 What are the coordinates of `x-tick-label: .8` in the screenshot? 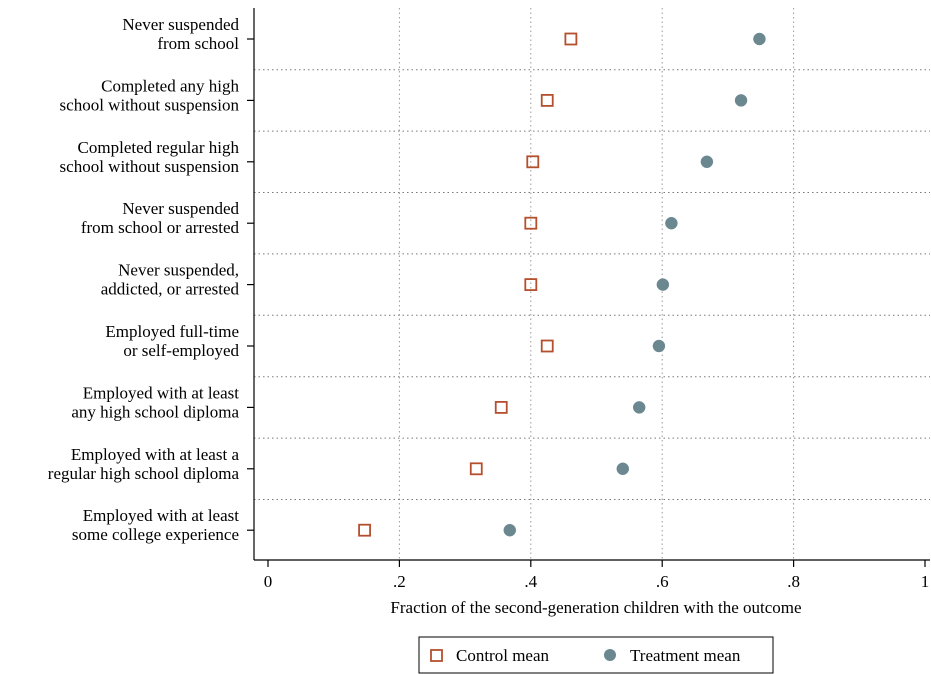 It's located at (793, 581).